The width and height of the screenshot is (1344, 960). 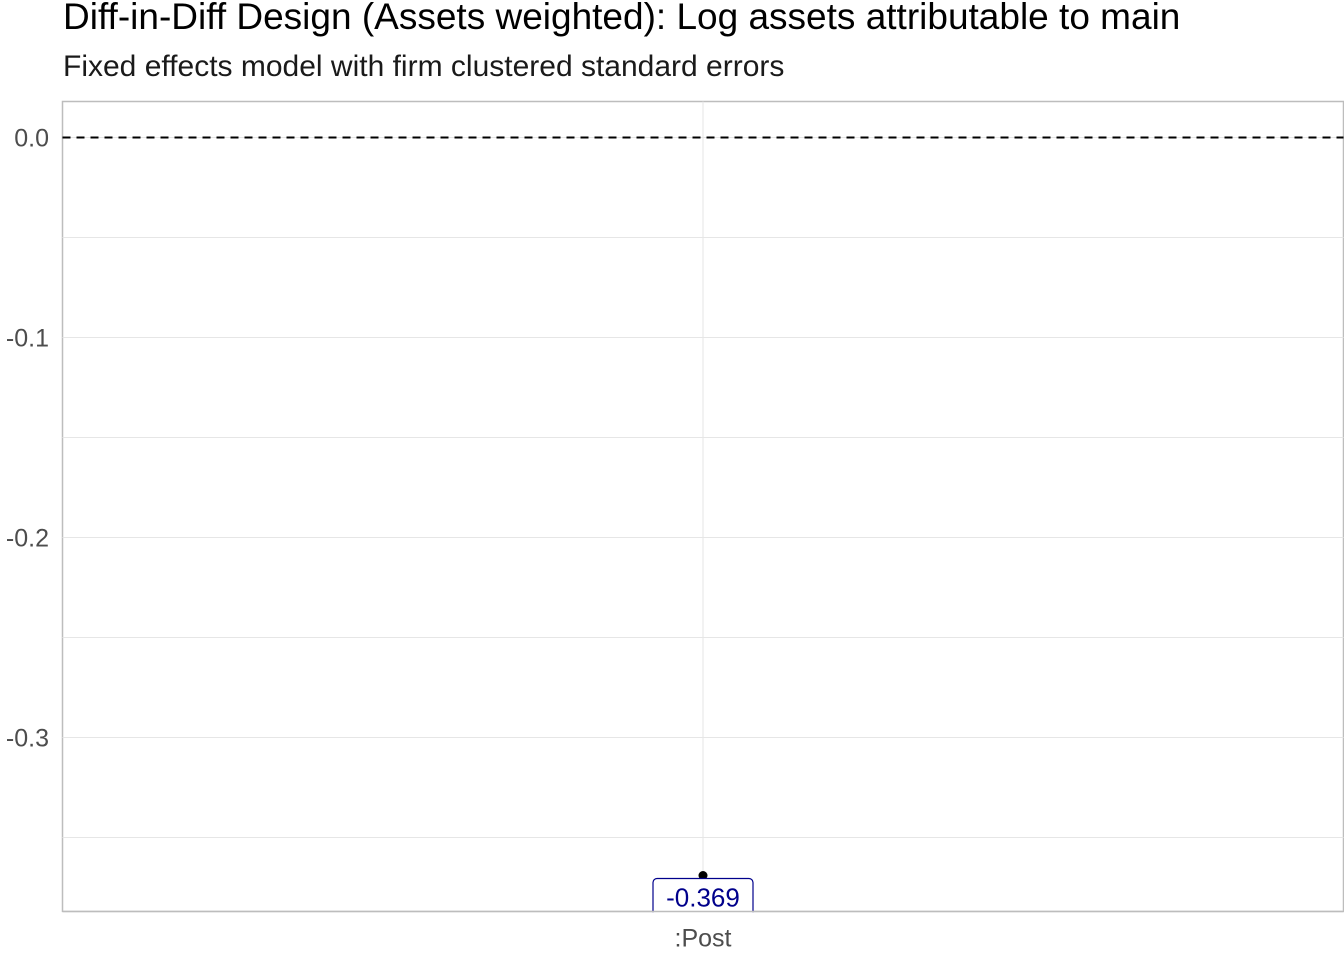 I want to click on y-tick-label: -0.1, so click(x=27, y=339).